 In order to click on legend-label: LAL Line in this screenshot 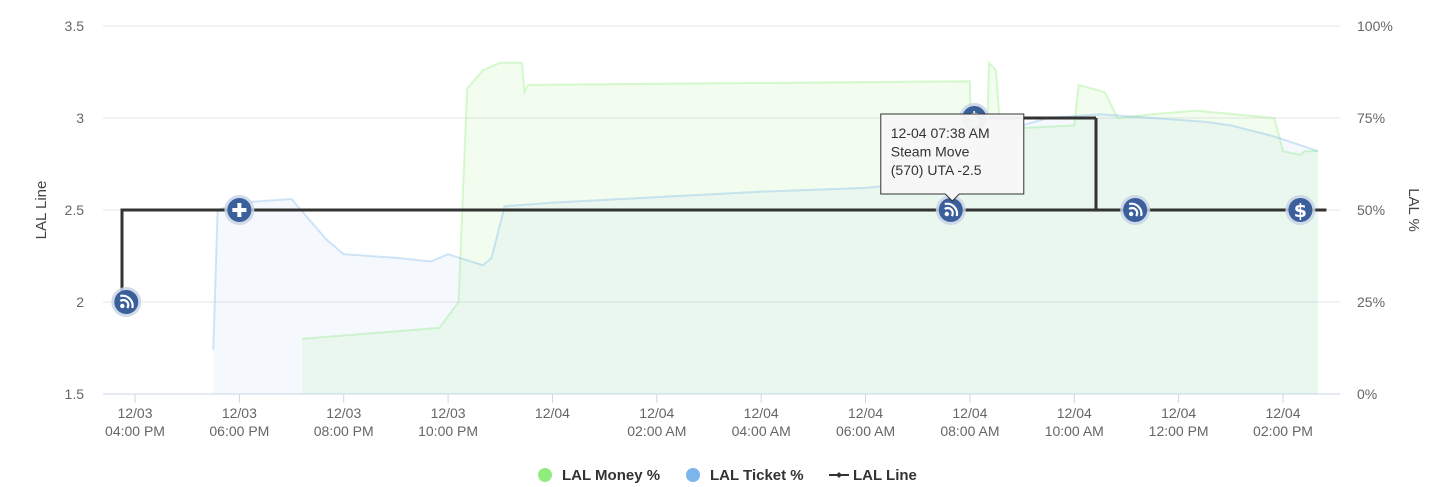, I will do `click(885, 475)`.